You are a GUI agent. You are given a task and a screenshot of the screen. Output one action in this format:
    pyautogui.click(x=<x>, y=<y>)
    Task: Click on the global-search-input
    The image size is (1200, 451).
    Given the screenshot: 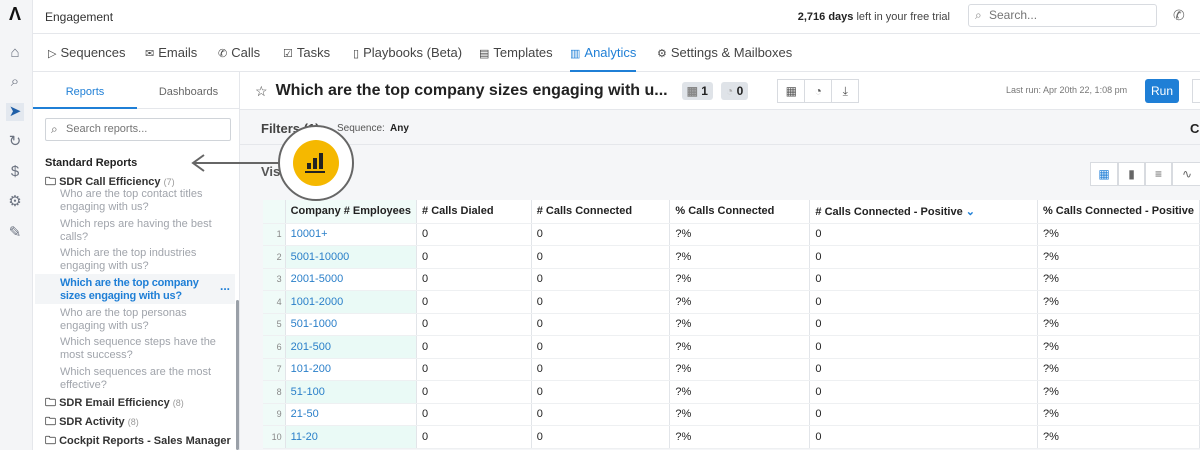 What is the action you would take?
    pyautogui.click(x=1069, y=15)
    